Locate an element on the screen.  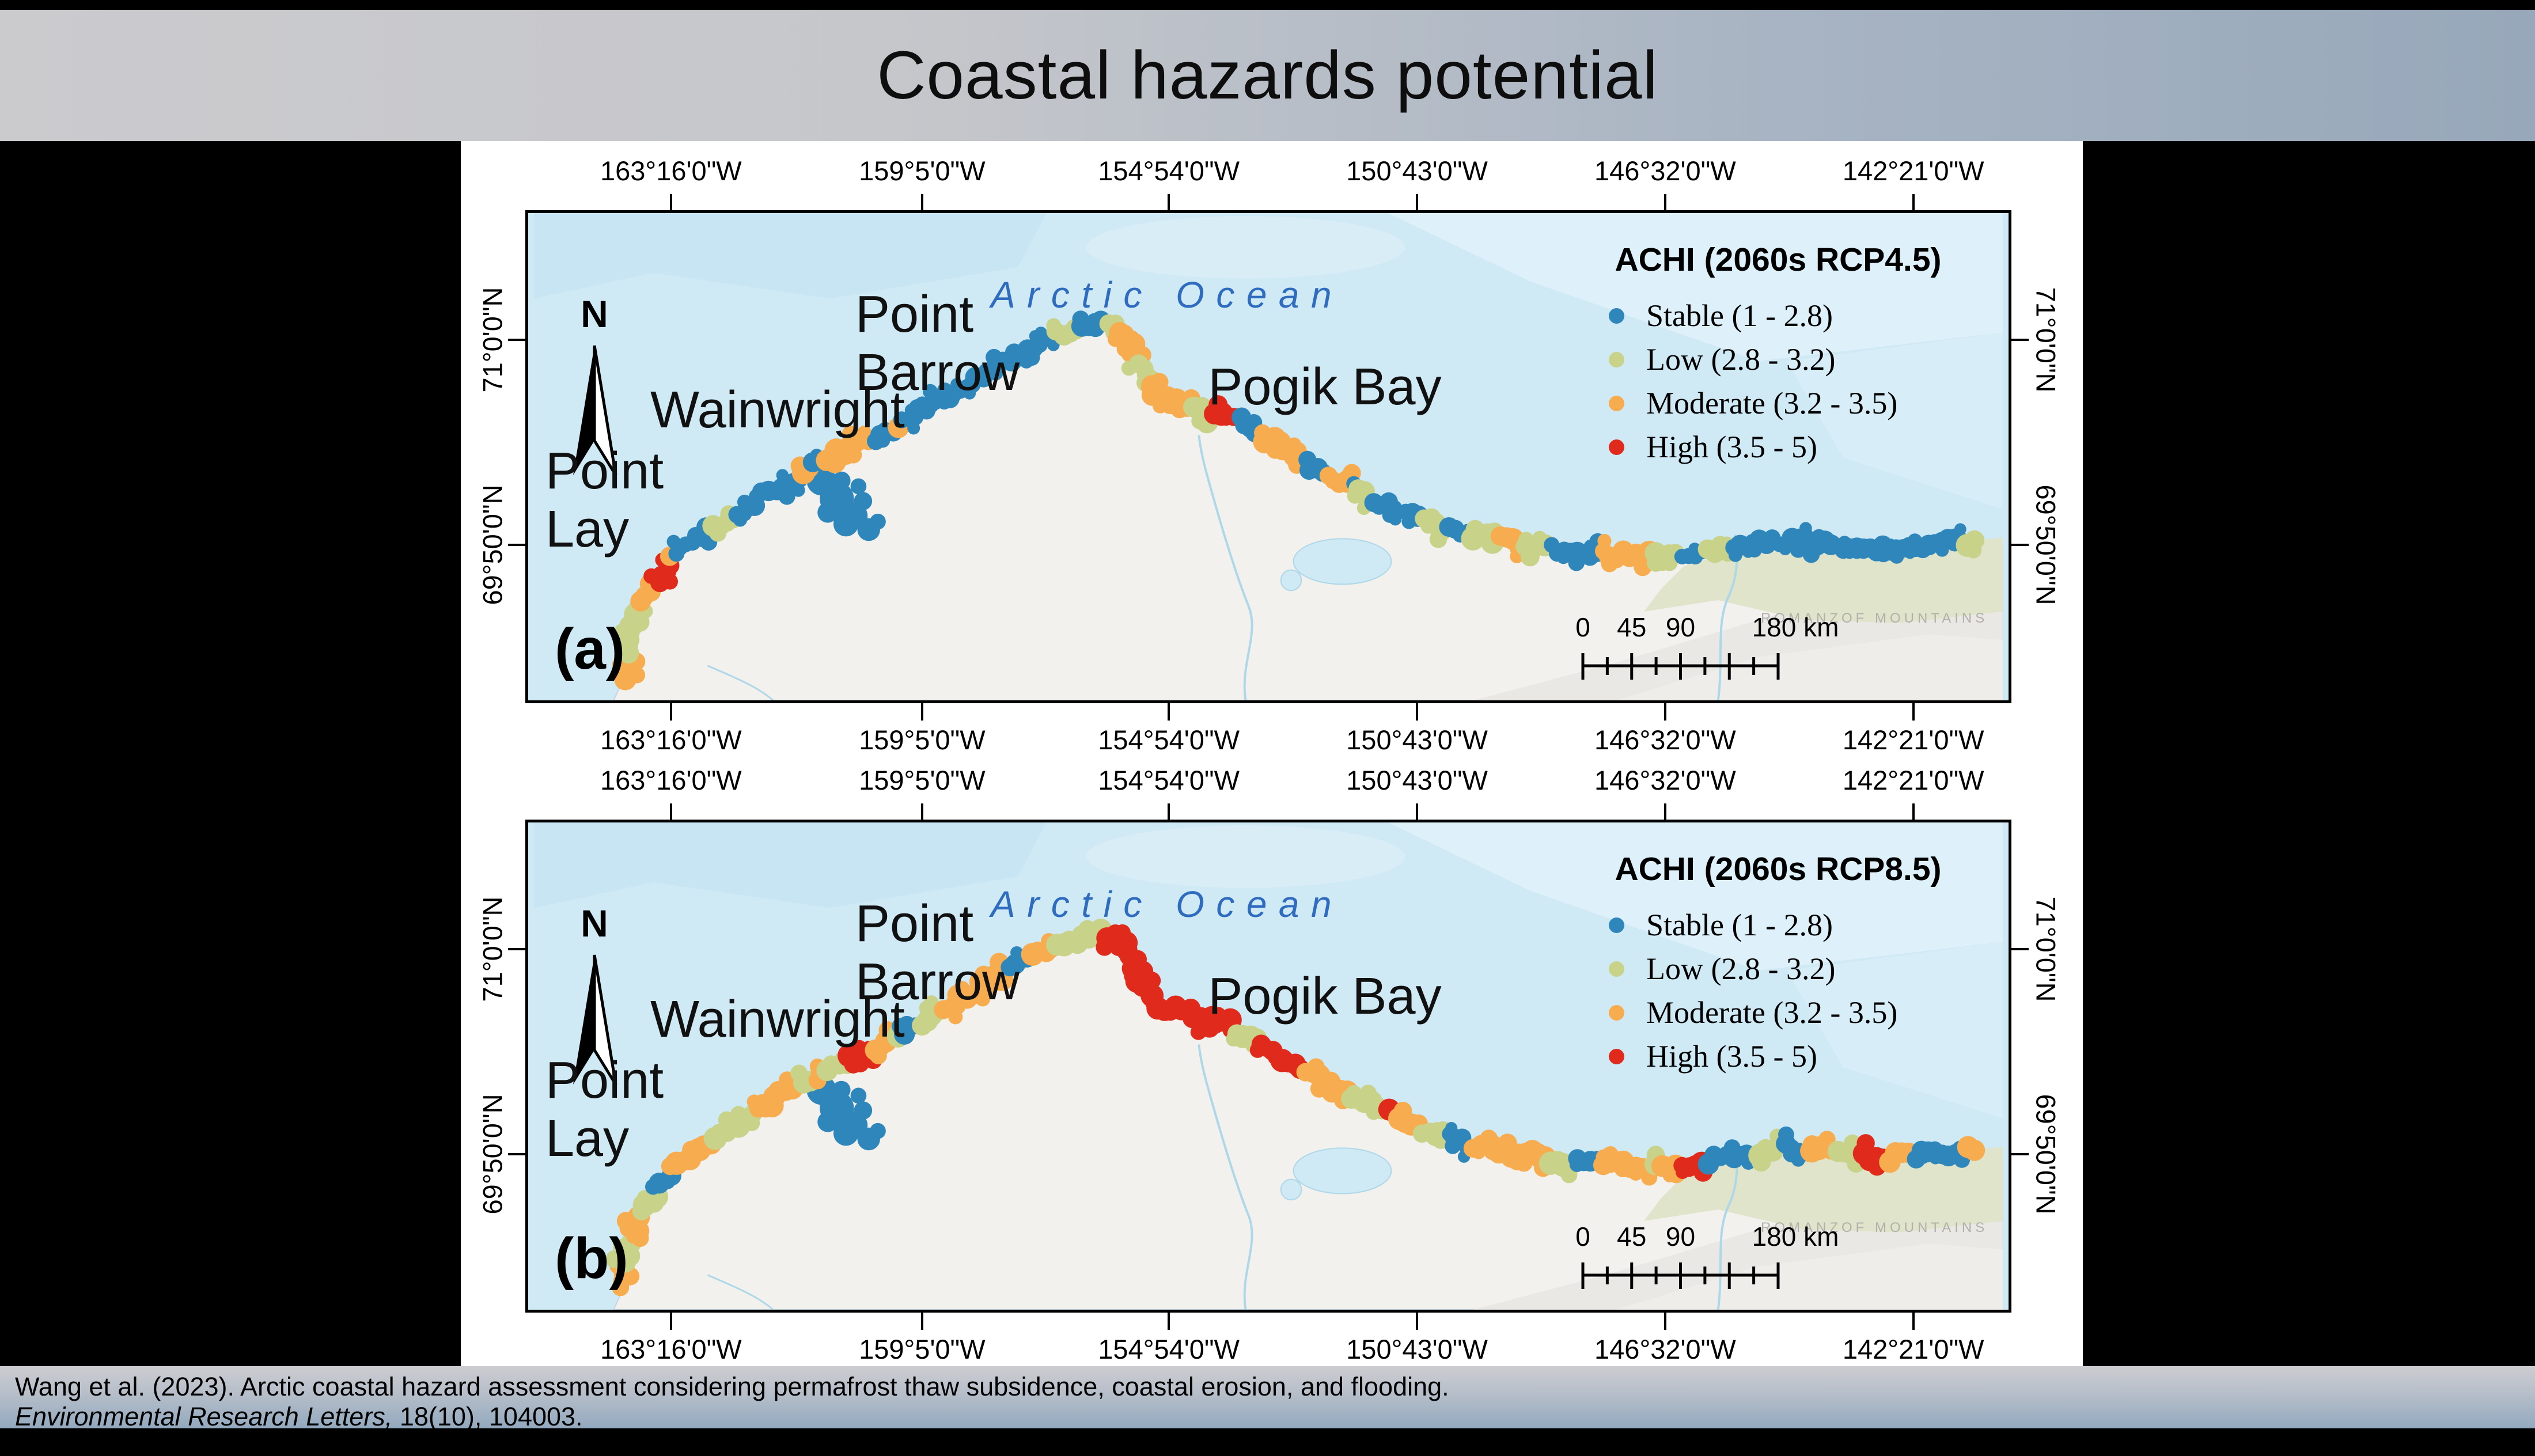
page-title: Coastal hazards potential is located at coordinates (1267, 75).